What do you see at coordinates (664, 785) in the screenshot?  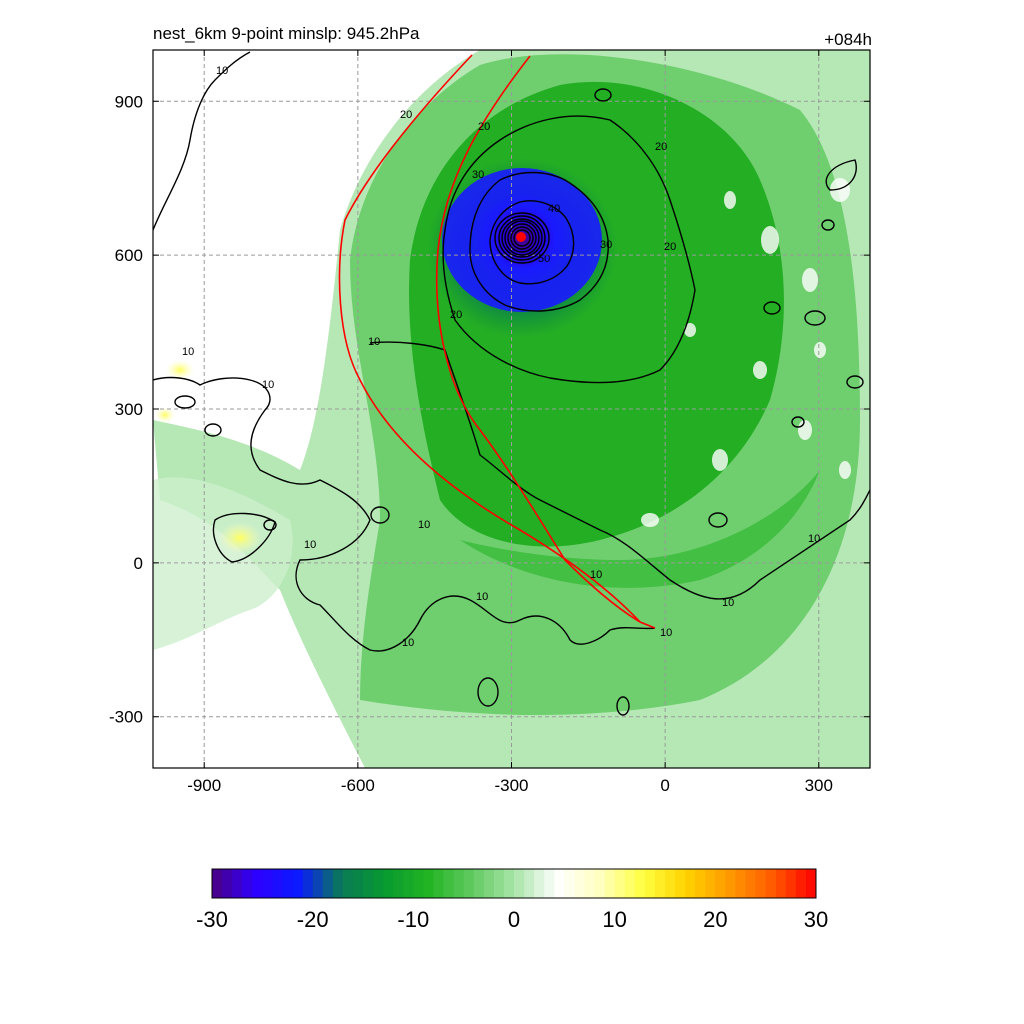 I see `x-tick-label: 0` at bounding box center [664, 785].